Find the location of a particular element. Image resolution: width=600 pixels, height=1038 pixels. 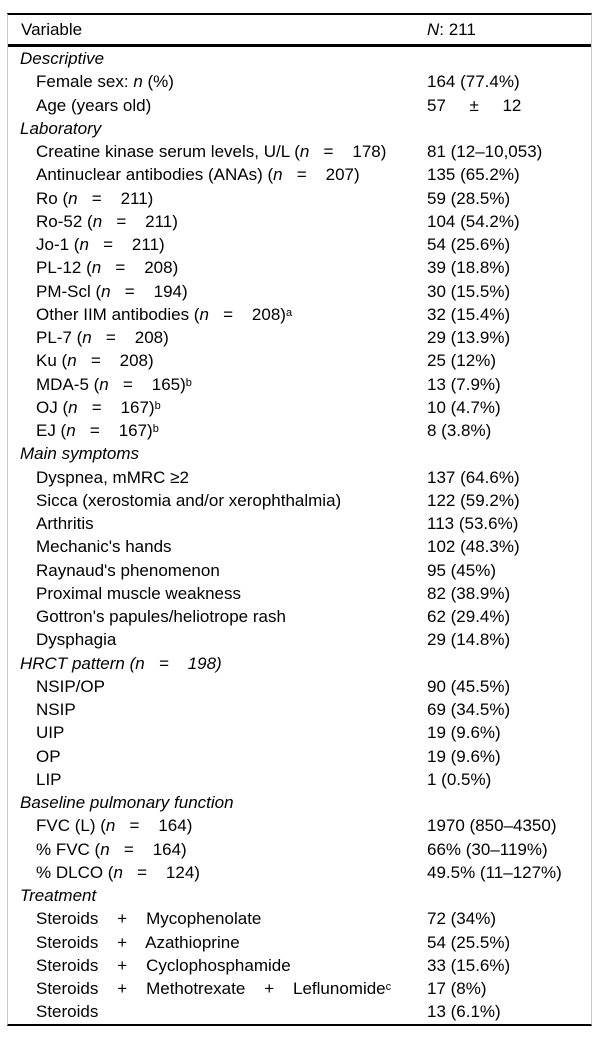

row-value: 90 (45.5%) is located at coordinates (469, 686).